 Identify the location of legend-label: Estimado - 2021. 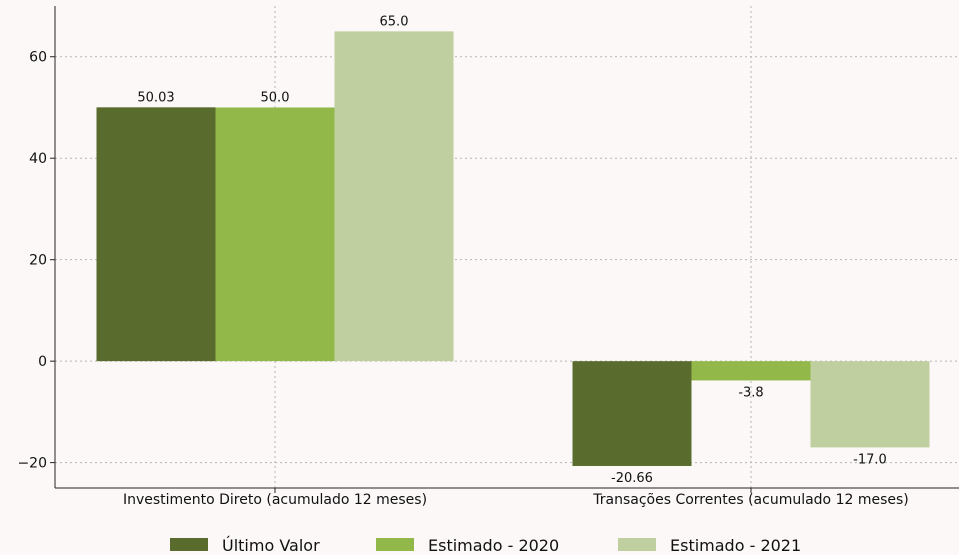
(735, 545).